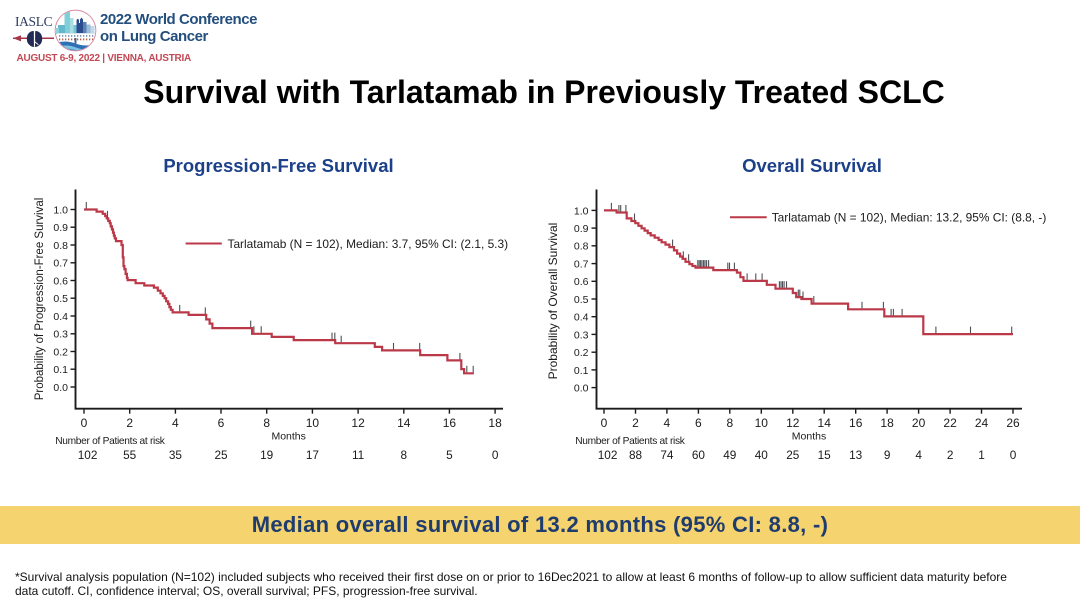 This screenshot has height=608, width=1080. I want to click on svg-text: 11, so click(358, 455).